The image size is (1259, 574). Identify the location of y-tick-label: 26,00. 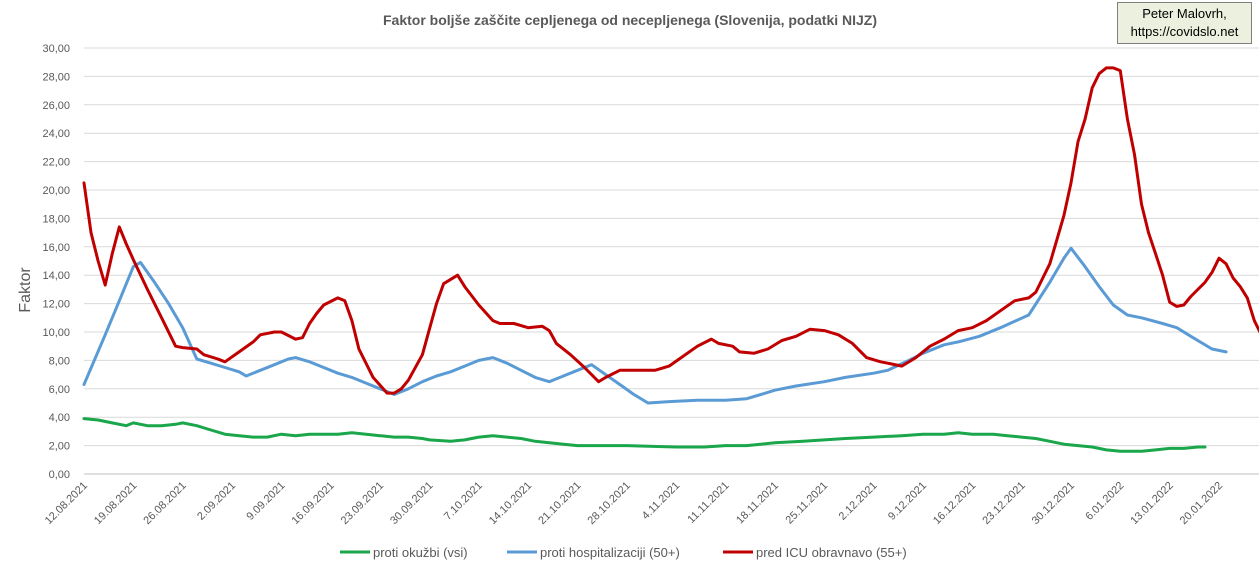
(56, 106).